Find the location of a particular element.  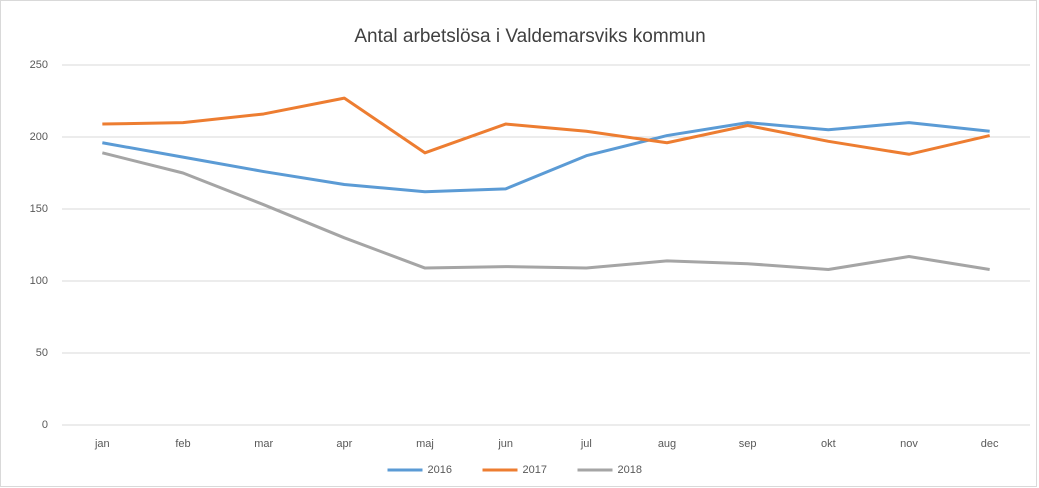

x-tick-label: nov is located at coordinates (909, 444).